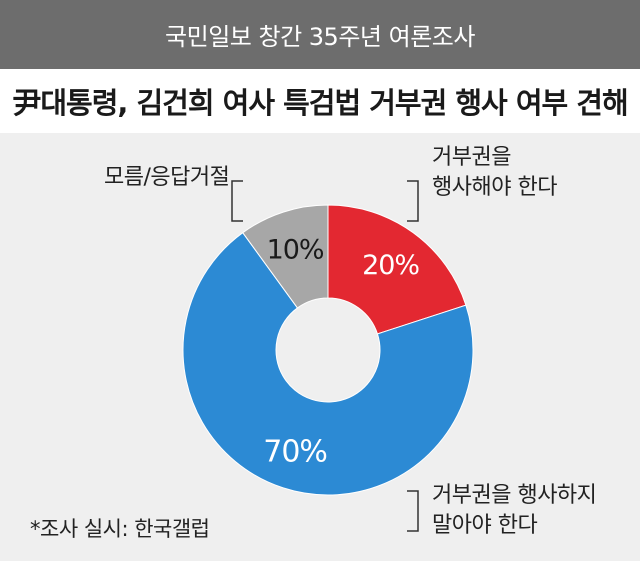  Describe the element at coordinates (120, 529) in the screenshot. I see `footnote: *조사 실시: 한국갤럽` at that location.